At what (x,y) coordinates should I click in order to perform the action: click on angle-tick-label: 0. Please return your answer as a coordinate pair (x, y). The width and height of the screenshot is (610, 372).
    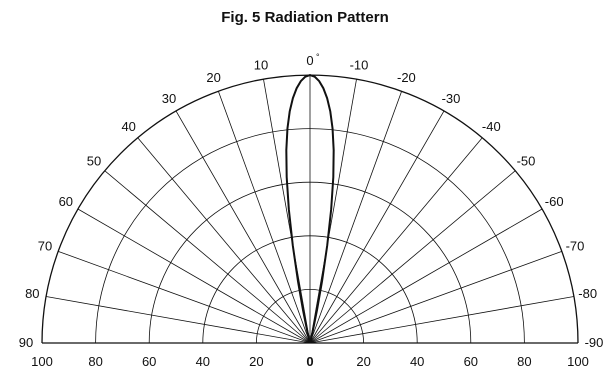
    Looking at the image, I should click on (309, 60).